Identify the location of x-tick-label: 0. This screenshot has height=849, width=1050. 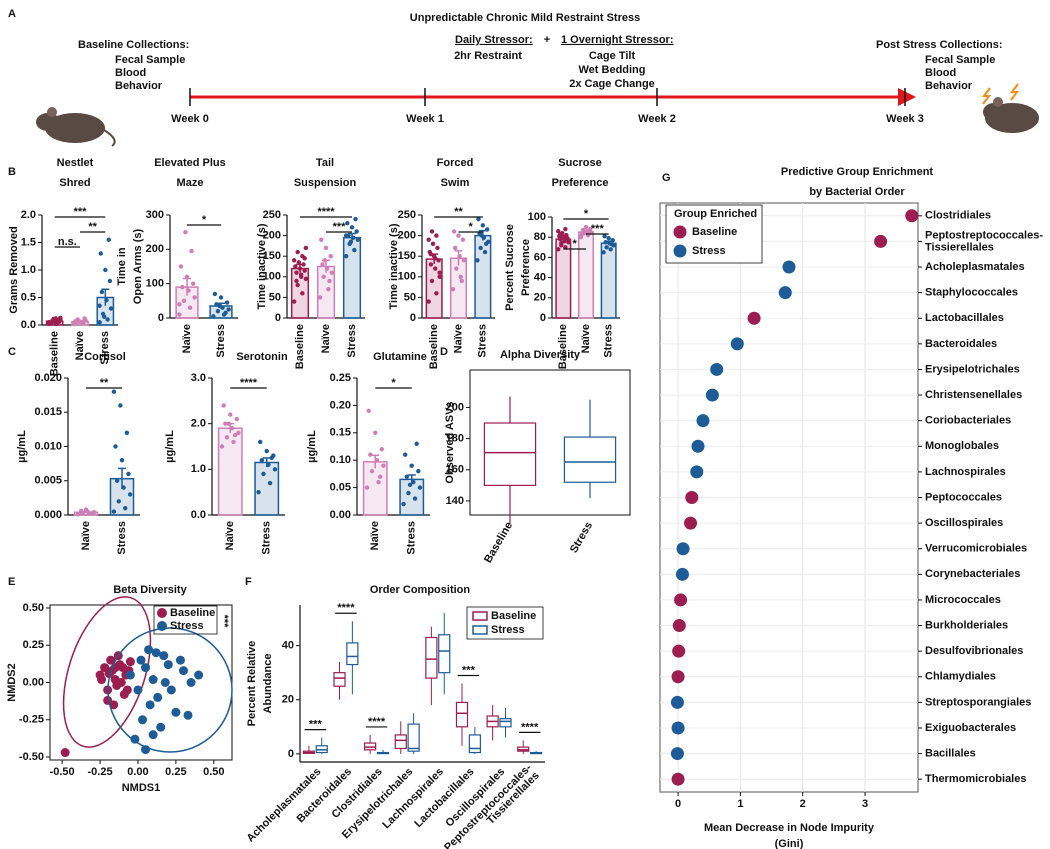
(678, 804).